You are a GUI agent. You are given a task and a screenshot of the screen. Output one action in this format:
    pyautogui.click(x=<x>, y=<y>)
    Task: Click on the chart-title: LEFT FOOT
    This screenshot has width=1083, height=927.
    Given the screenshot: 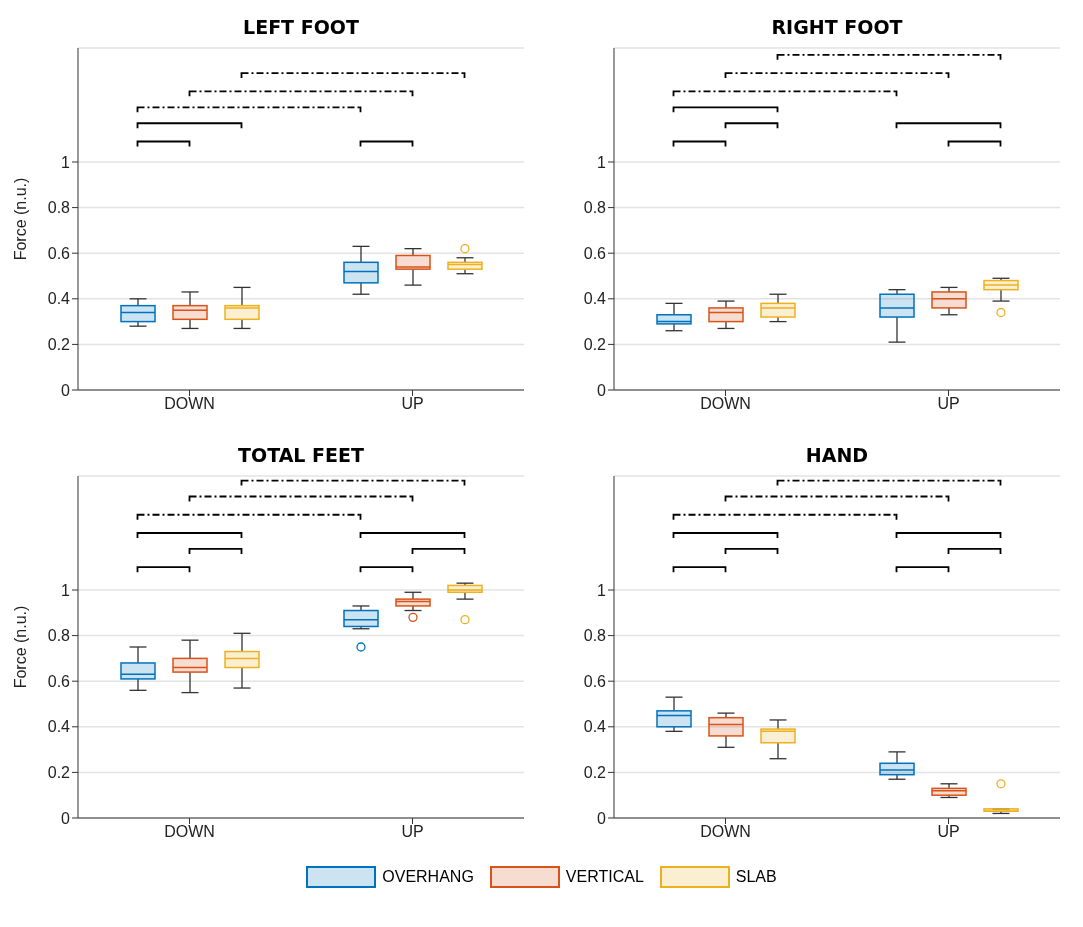 What is the action you would take?
    pyautogui.click(x=301, y=27)
    